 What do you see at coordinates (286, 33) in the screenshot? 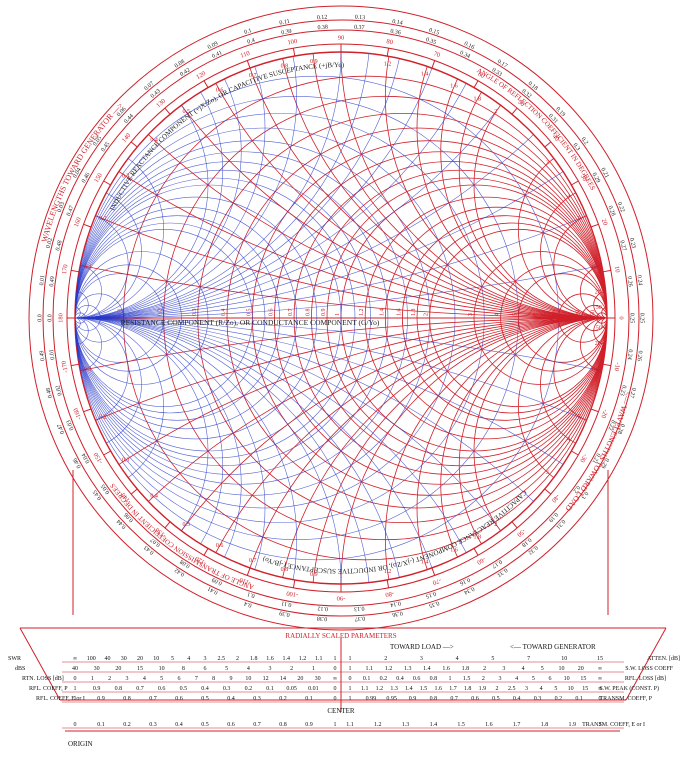
I see `wavelength-label: 0.39` at bounding box center [286, 33].